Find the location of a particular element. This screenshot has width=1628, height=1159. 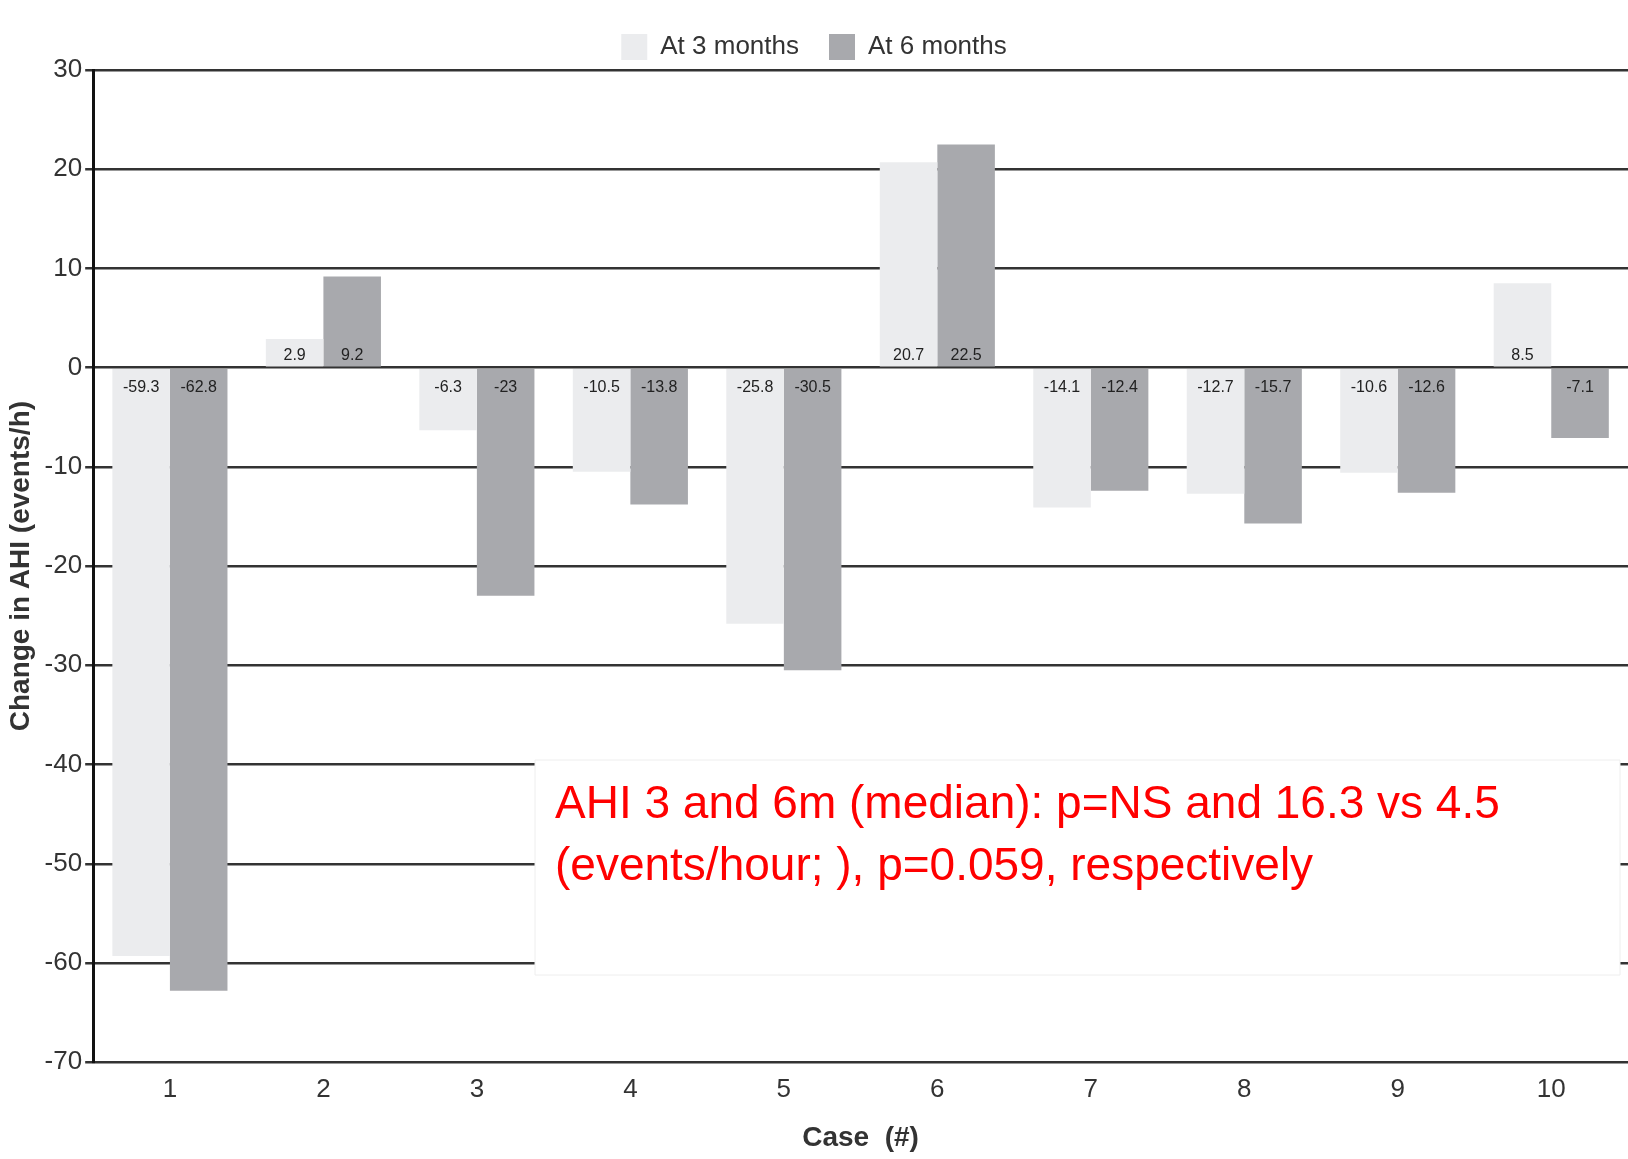

y-tick-label: -70 is located at coordinates (63, 1060).